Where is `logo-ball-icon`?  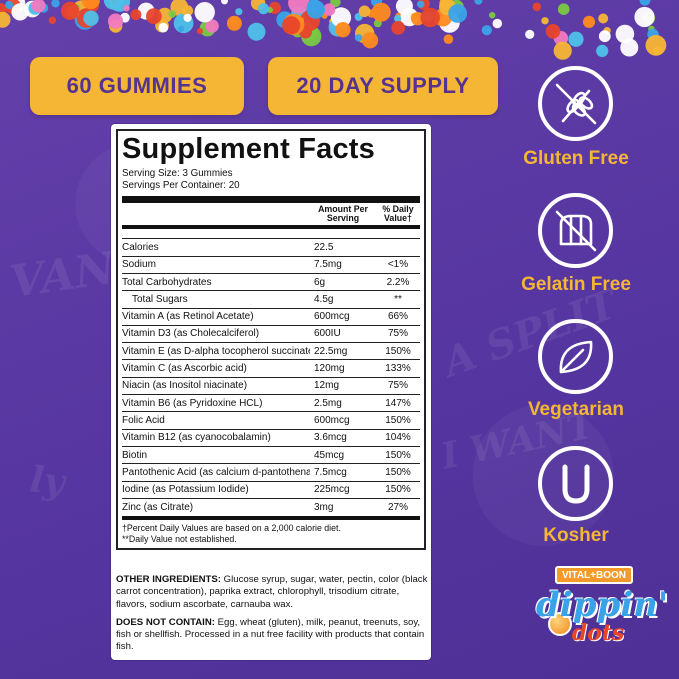
logo-ball-icon is located at coordinates (560, 624).